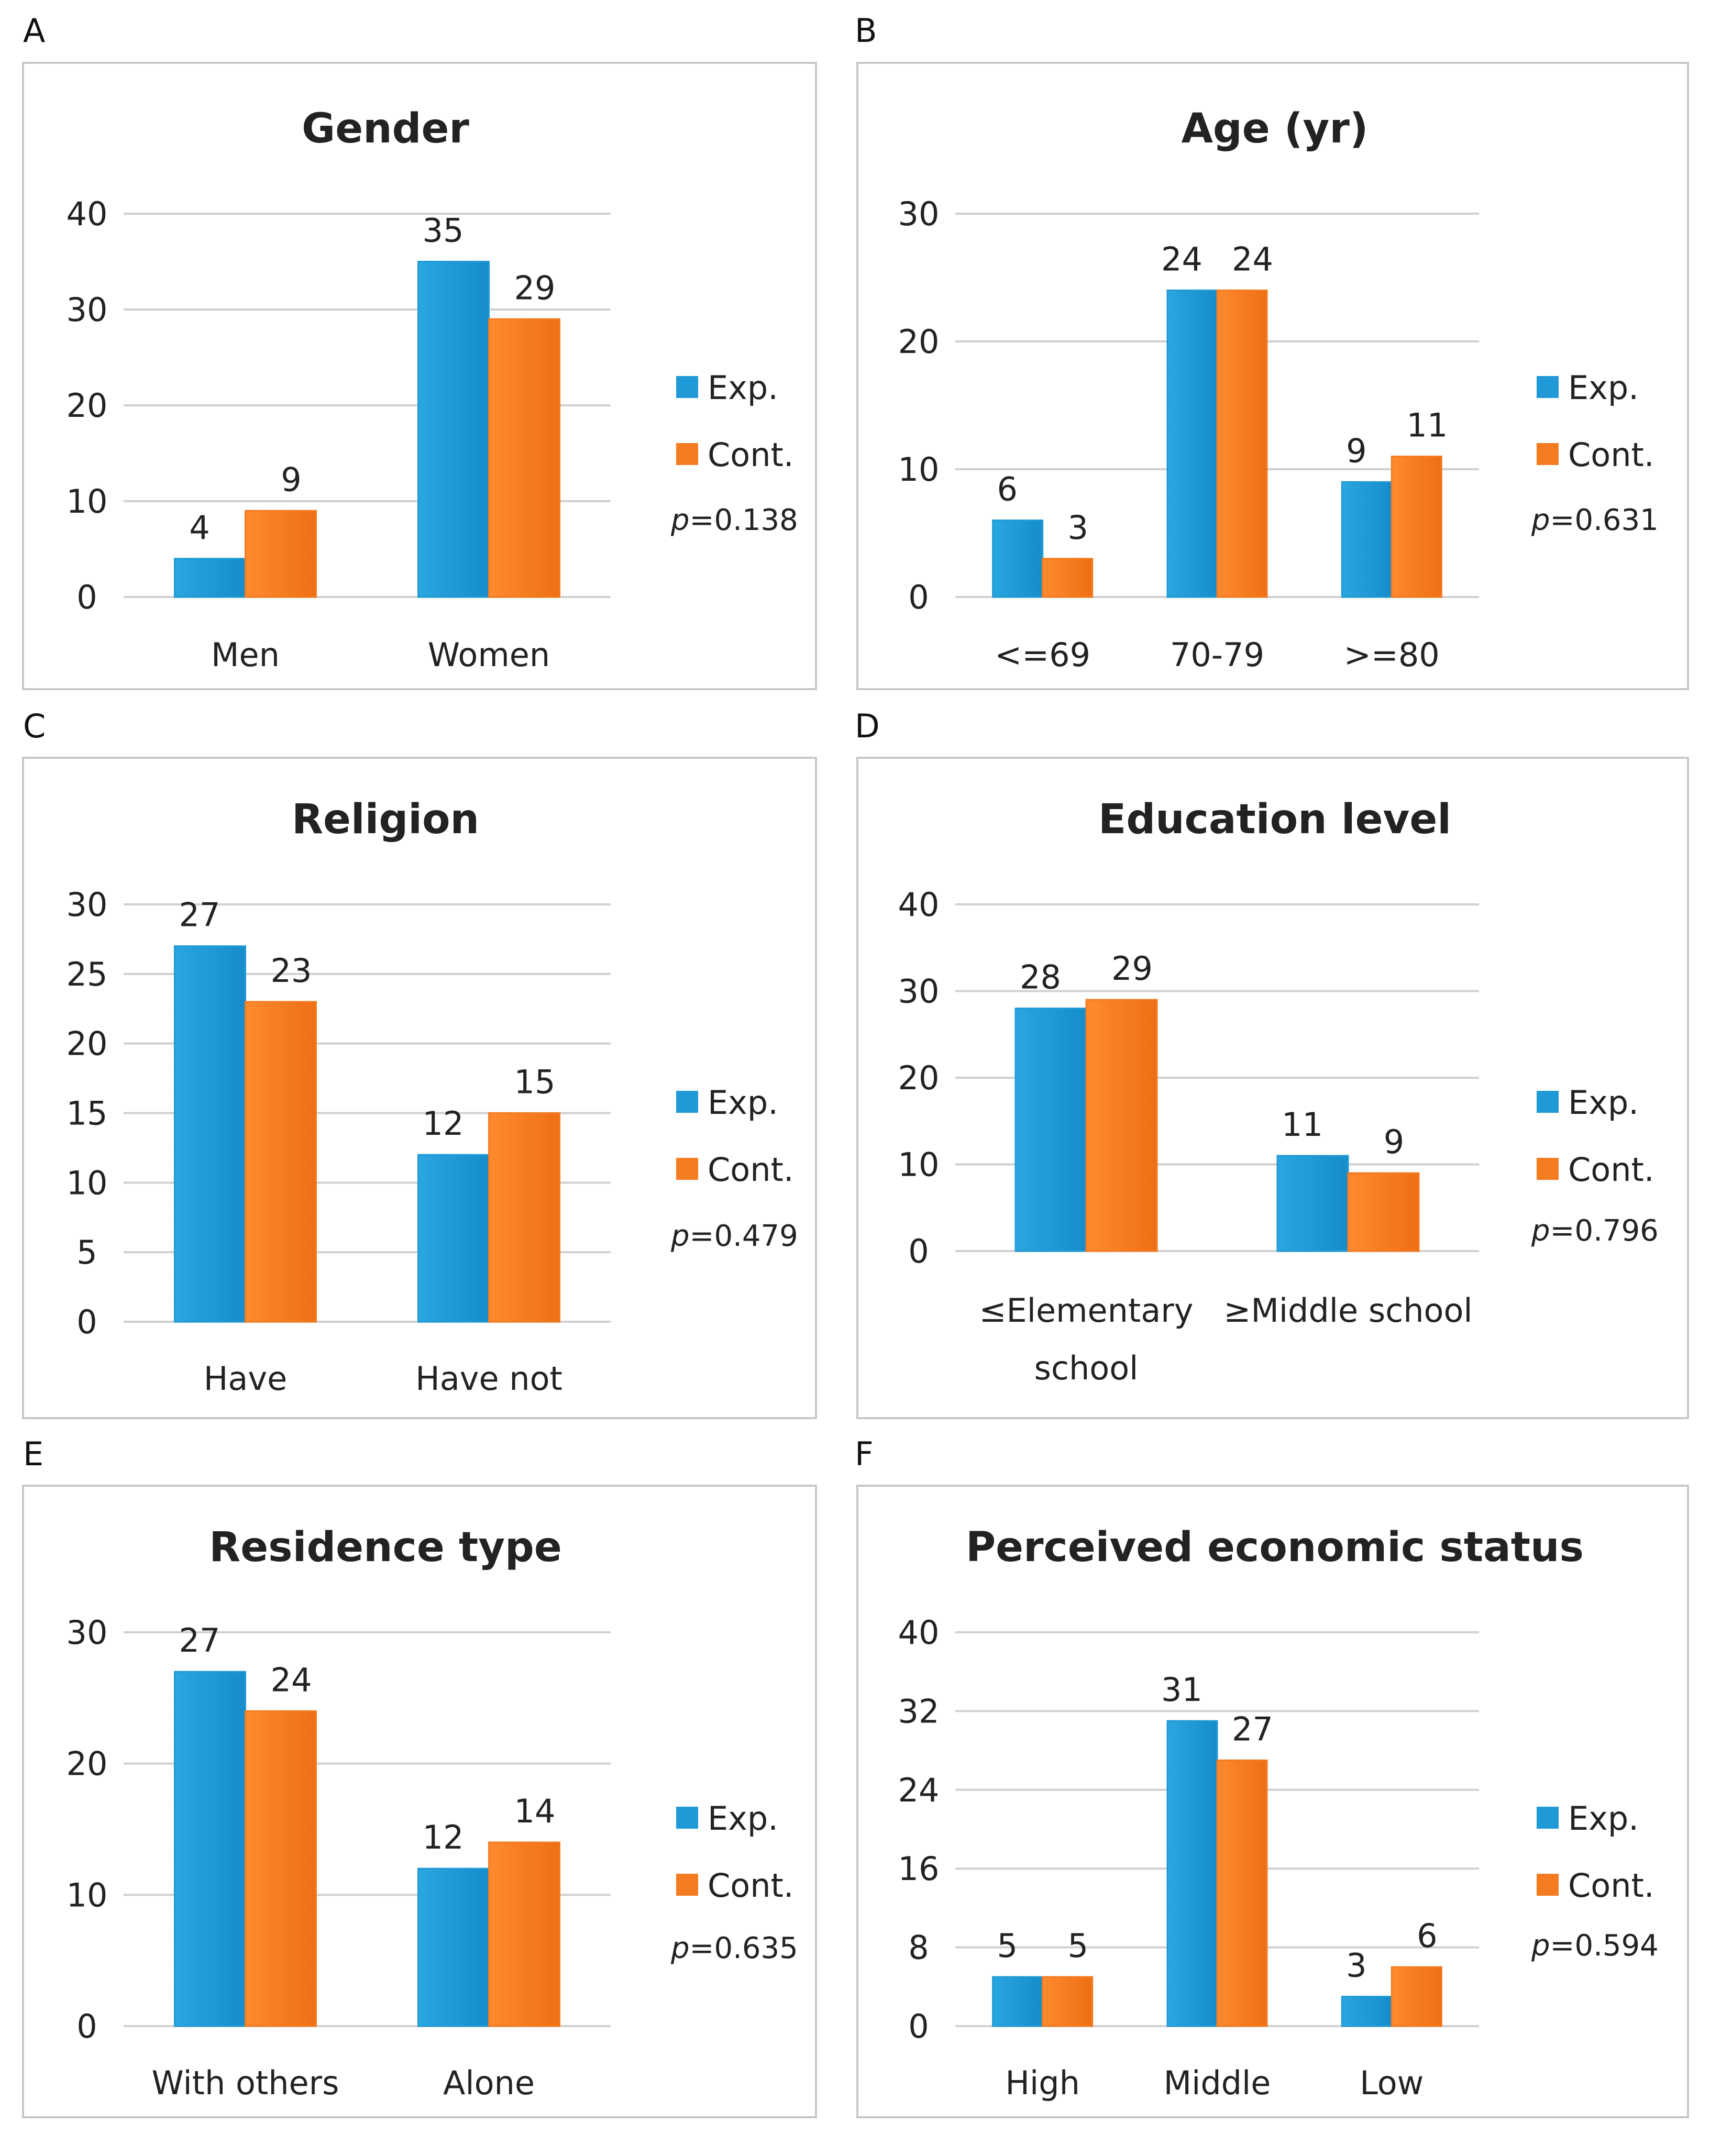  I want to click on data-label-exp: 11, so click(1302, 1124).